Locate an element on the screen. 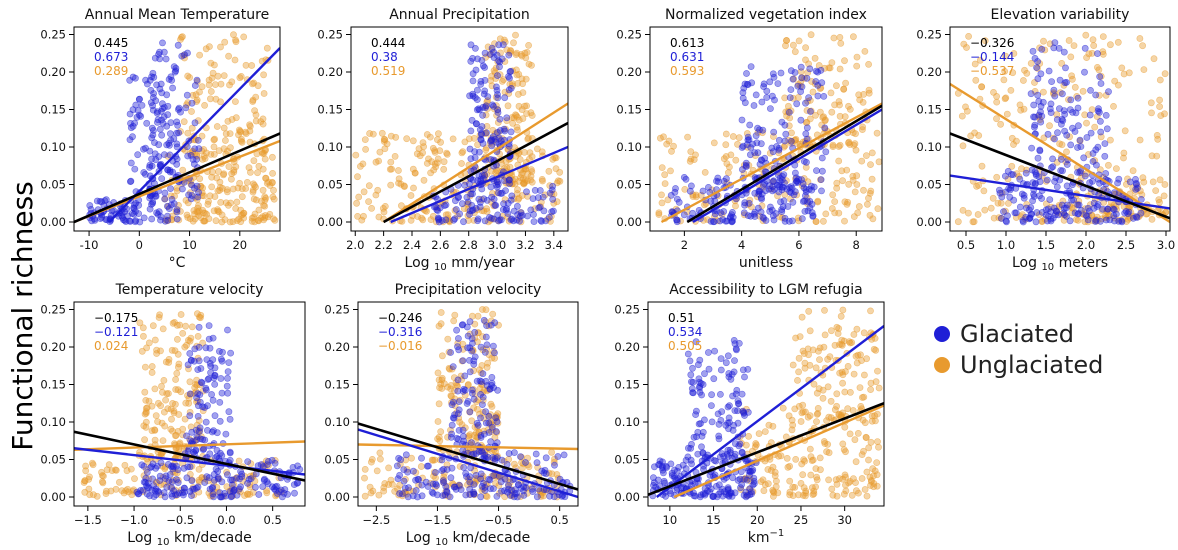 The width and height of the screenshot is (1178, 550). overall-coefficient: −0.326 is located at coordinates (992, 43).